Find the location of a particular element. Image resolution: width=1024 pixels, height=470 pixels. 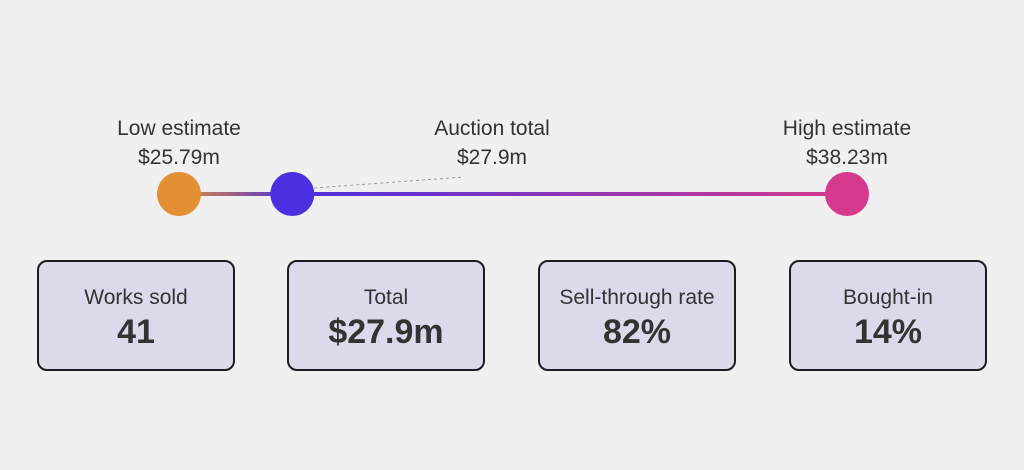

stat-value: 14% is located at coordinates (888, 332).